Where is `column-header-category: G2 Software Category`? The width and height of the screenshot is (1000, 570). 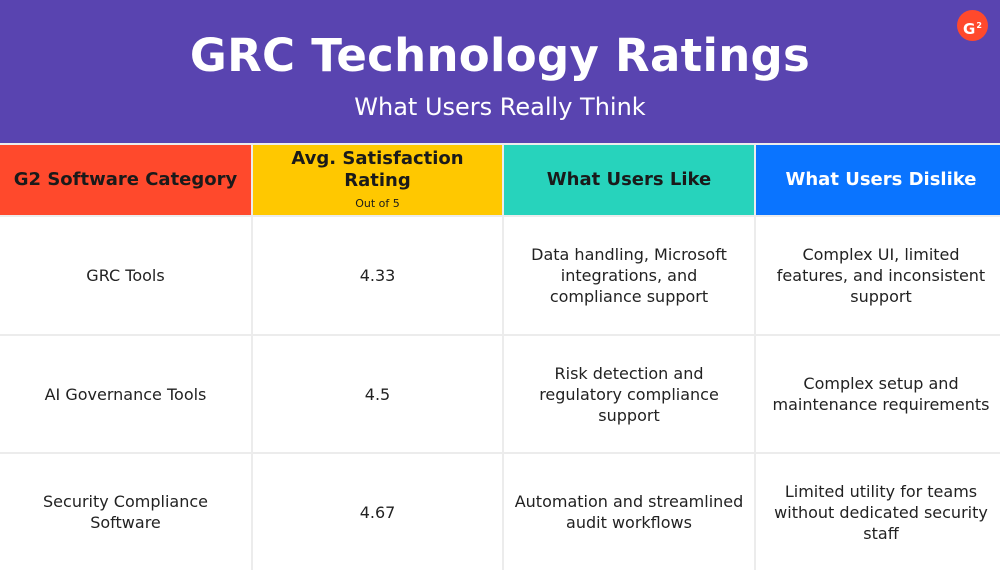
column-header-category: G2 Software Category is located at coordinates (125, 180).